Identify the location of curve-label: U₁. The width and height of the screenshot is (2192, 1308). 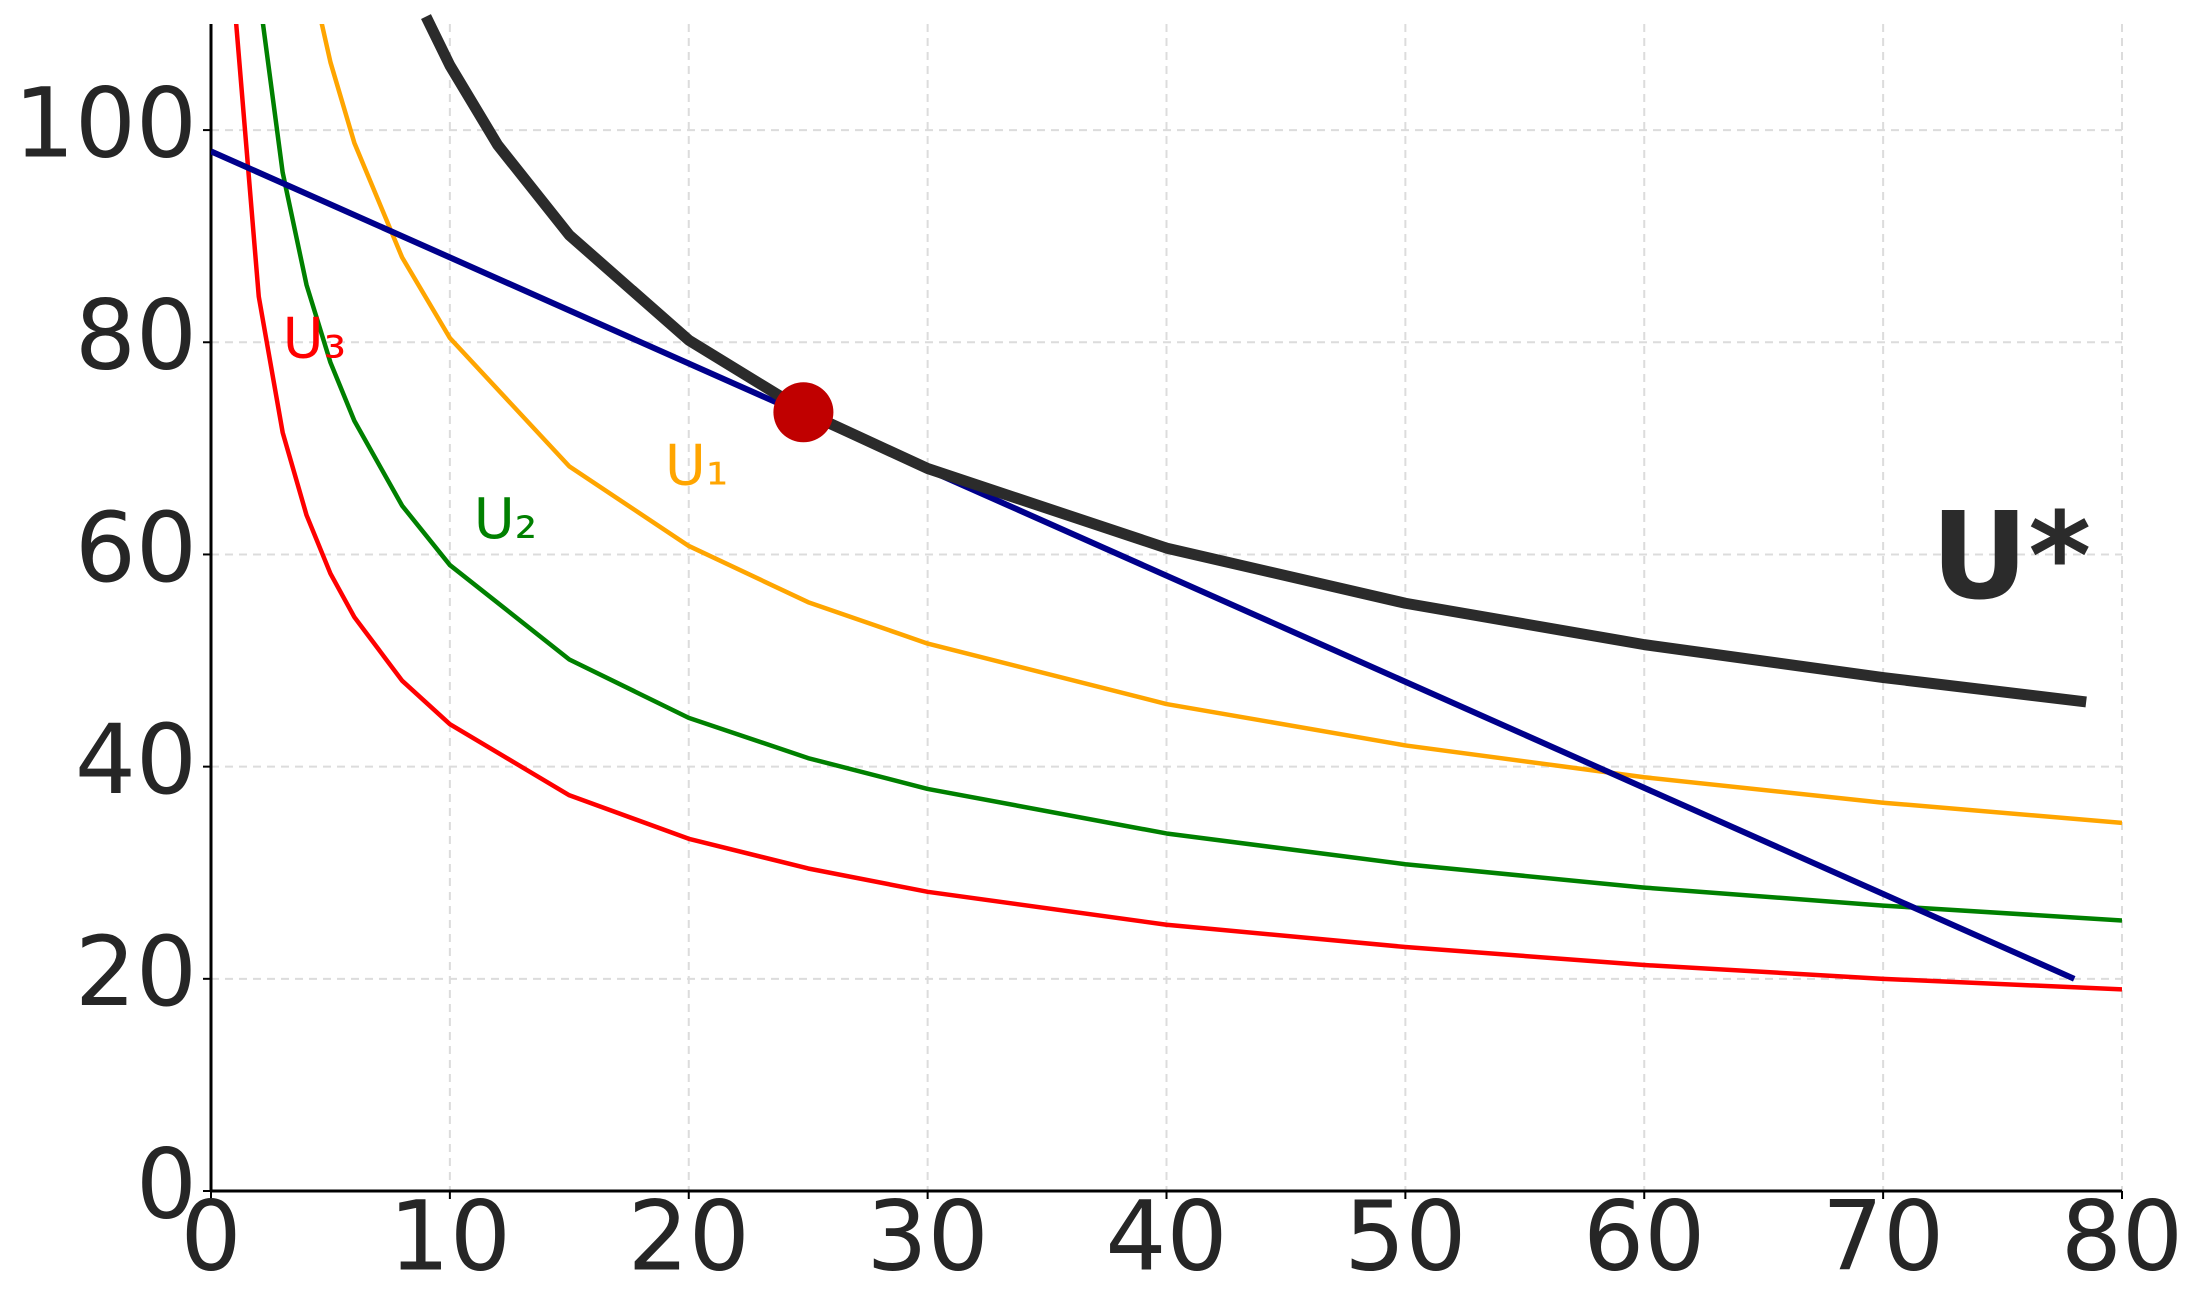
(696, 466).